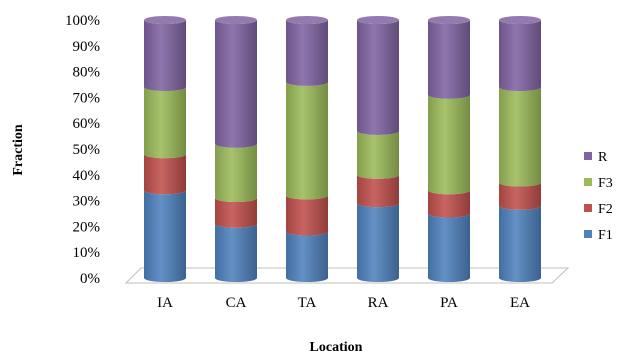 This screenshot has width=641, height=352. What do you see at coordinates (520, 56) in the screenshot?
I see `bar-segment-r-ea` at bounding box center [520, 56].